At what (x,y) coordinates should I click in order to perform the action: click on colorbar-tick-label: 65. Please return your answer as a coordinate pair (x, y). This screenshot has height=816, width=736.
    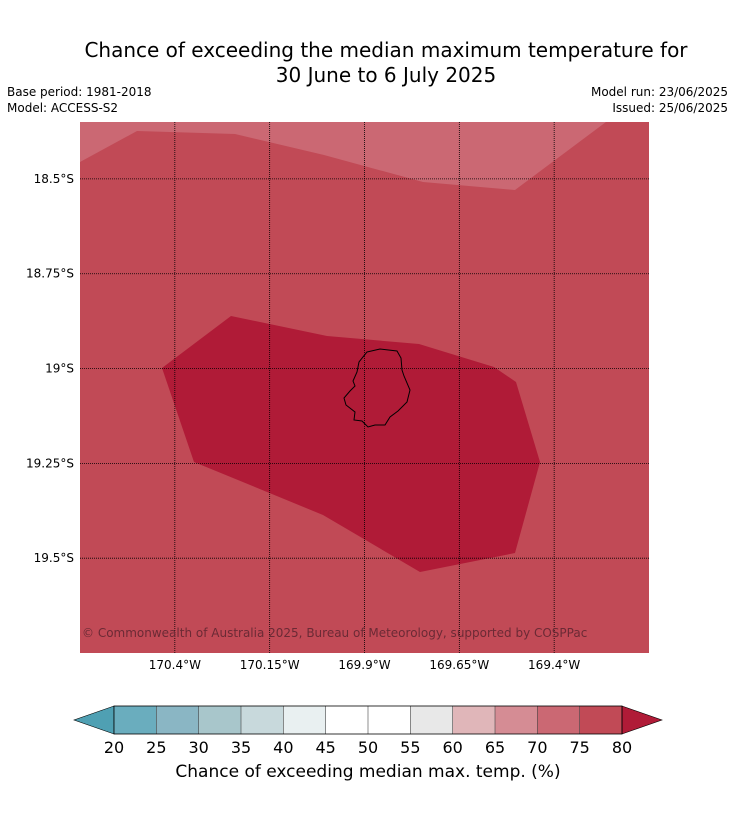
    Looking at the image, I should click on (495, 747).